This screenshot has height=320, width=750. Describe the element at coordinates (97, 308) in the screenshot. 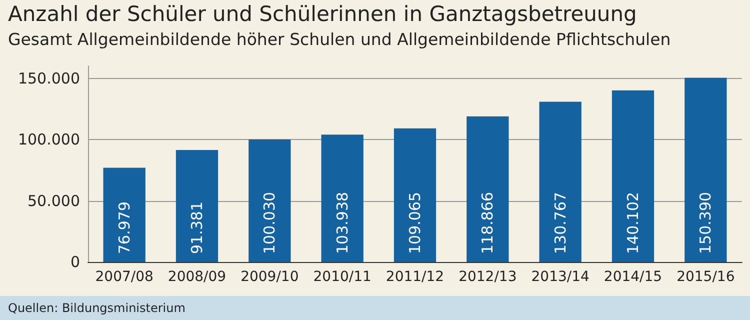

I see `source-note: Quellen: Bildungsministerium` at that location.